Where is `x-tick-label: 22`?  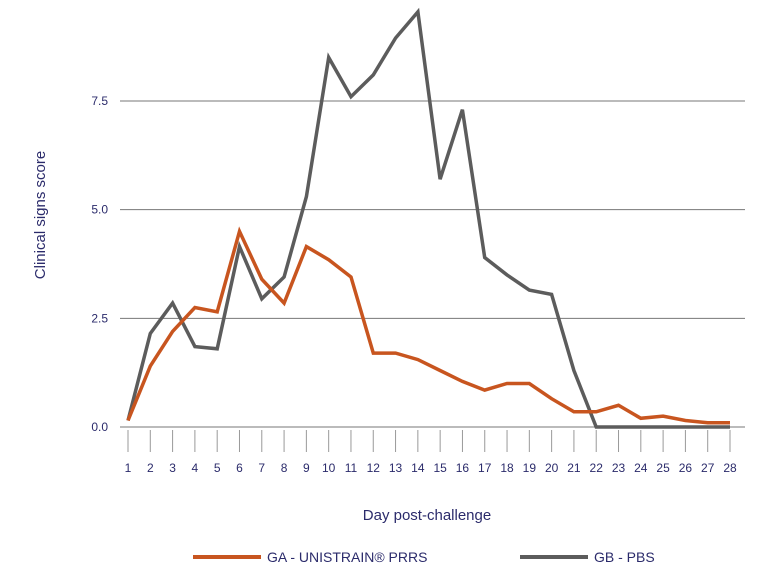 x-tick-label: 22 is located at coordinates (597, 468).